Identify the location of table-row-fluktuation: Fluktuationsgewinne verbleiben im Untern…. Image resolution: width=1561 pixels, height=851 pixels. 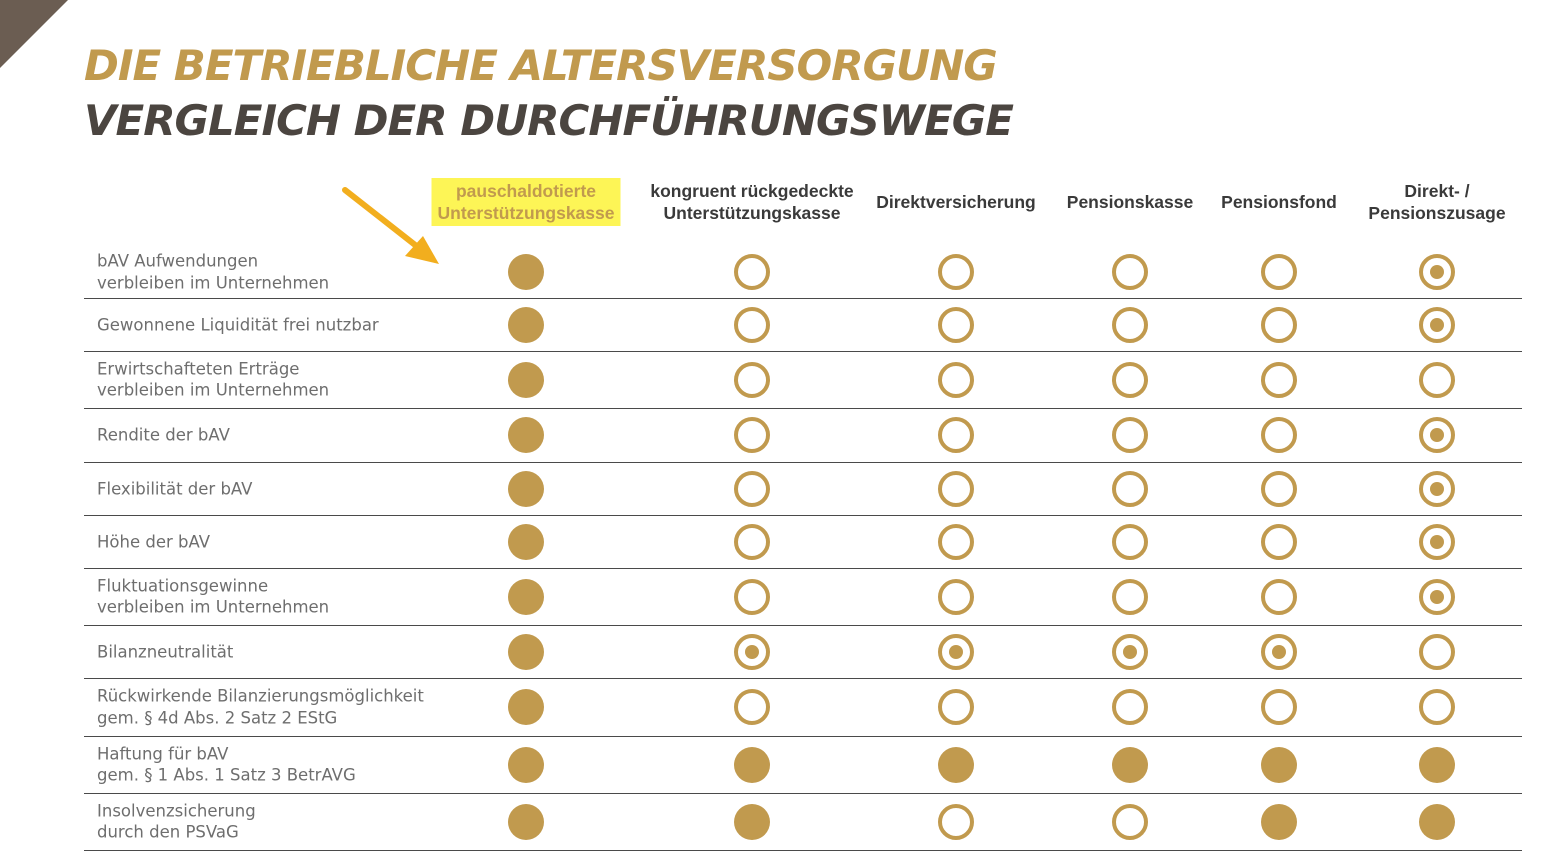
(803, 597).